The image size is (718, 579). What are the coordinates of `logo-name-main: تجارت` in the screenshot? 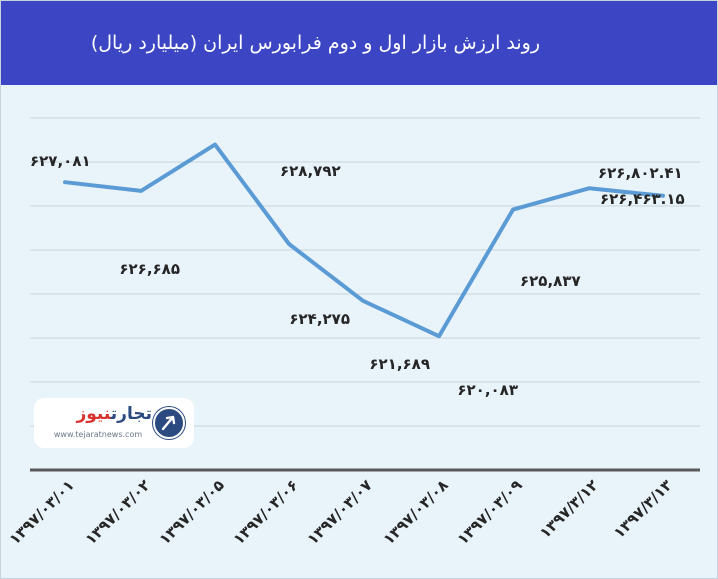 It's located at (131, 414).